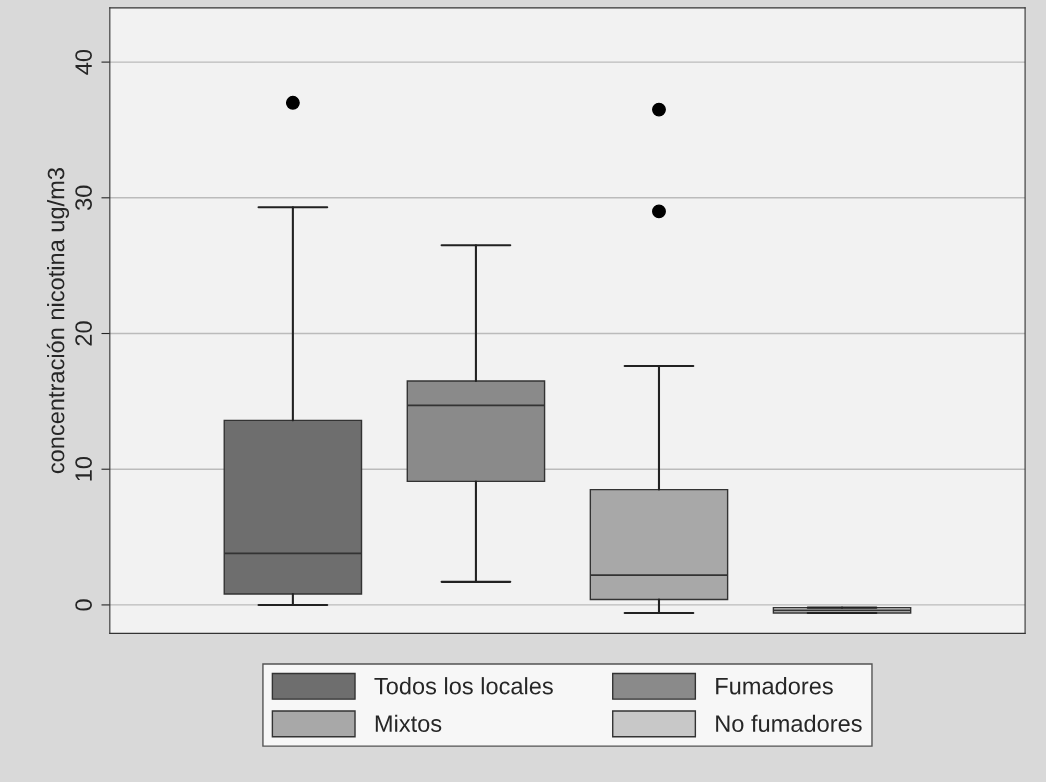 This screenshot has height=782, width=1046. Describe the element at coordinates (463, 686) in the screenshot. I see `legend-label: Todos los locales` at that location.